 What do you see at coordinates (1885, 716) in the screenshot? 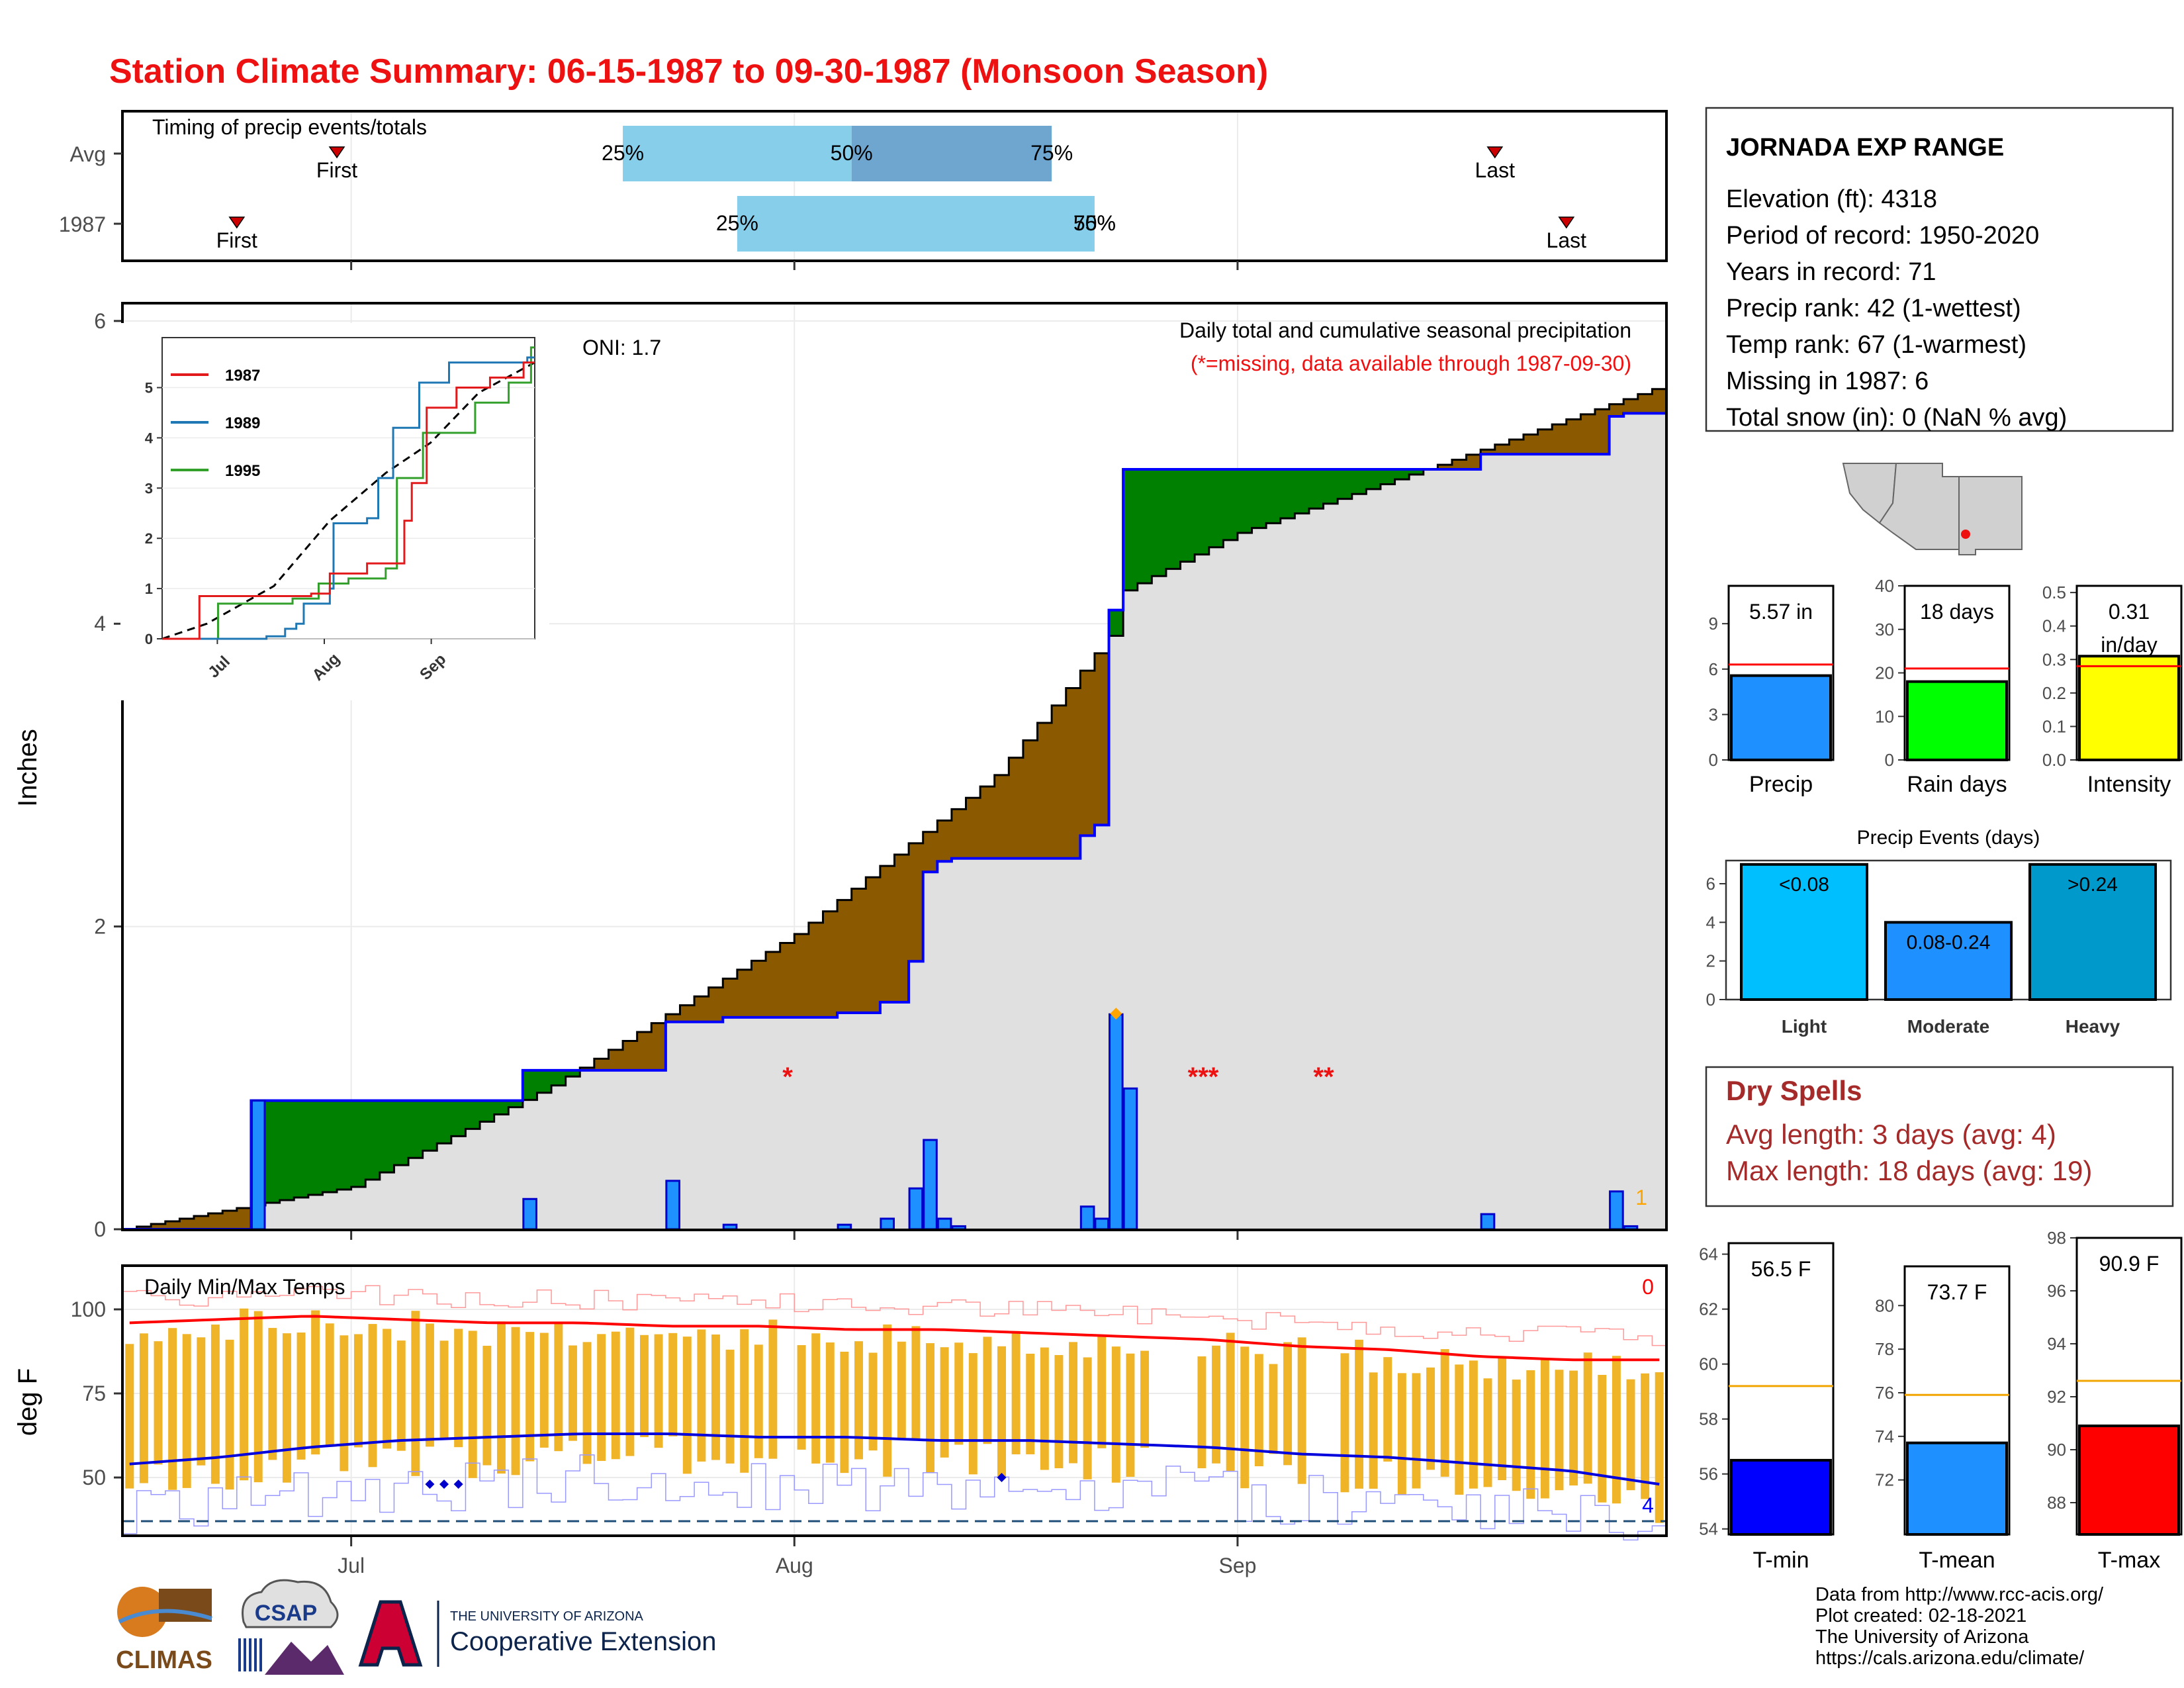
I see `stat-tick-label: 10` at bounding box center [1885, 716].